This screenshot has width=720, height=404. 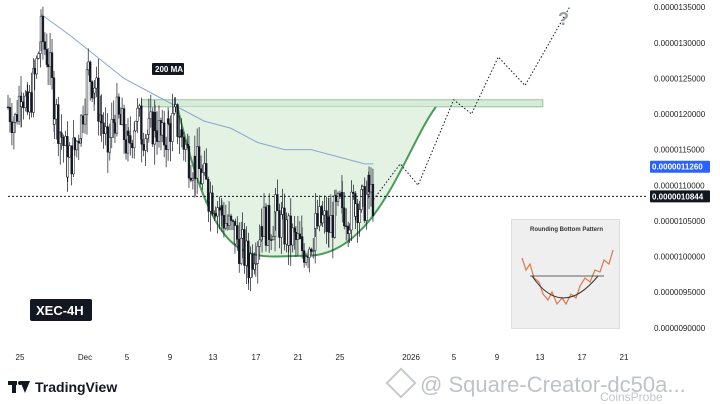 I want to click on price-tick-label: 0.0000125000, so click(x=680, y=78).